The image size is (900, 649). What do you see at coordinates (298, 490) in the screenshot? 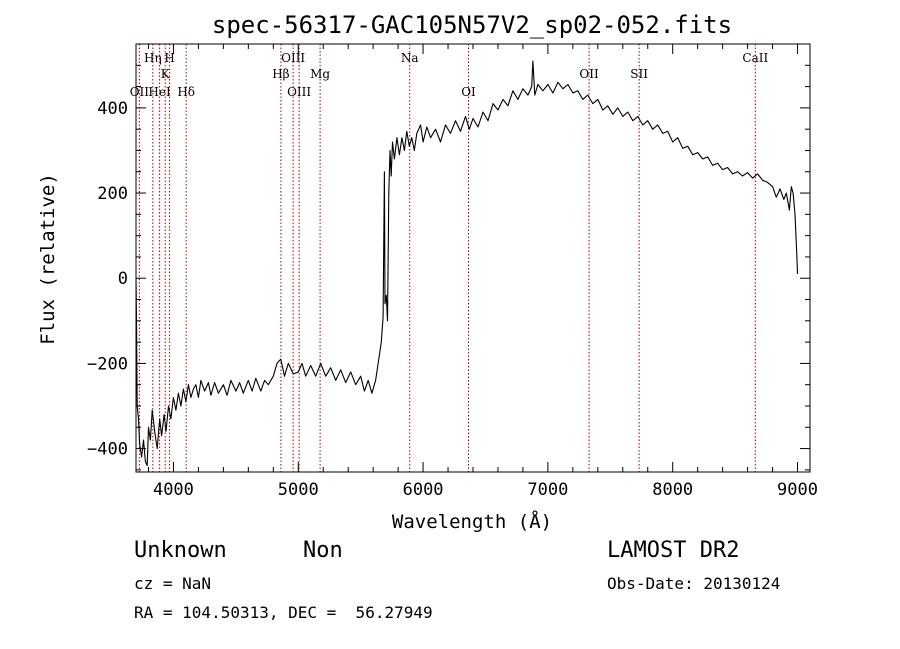
I see `x-tick-label: 5000` at bounding box center [298, 490].